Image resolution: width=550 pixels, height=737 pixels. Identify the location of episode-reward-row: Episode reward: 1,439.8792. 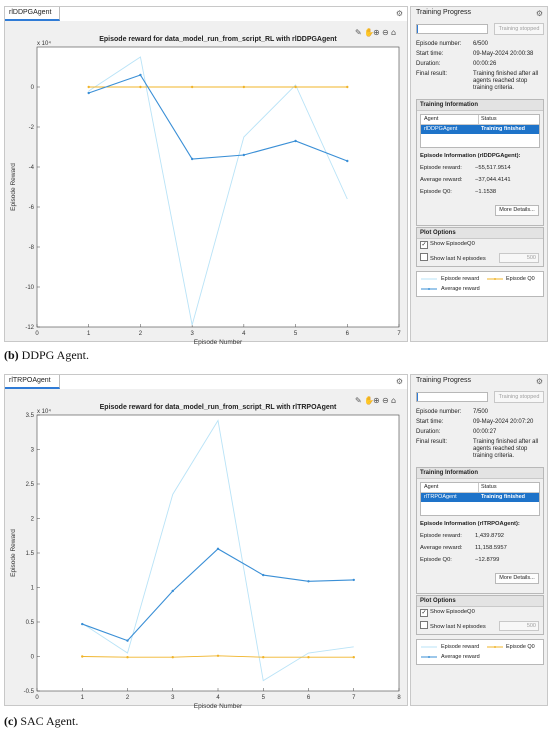
(462, 536).